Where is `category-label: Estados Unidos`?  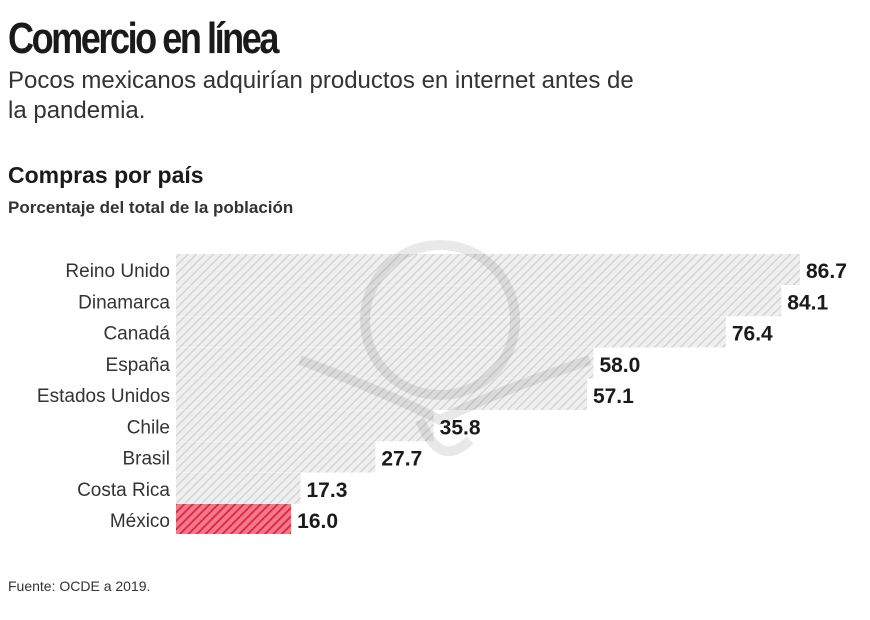 category-label: Estados Unidos is located at coordinates (103, 396).